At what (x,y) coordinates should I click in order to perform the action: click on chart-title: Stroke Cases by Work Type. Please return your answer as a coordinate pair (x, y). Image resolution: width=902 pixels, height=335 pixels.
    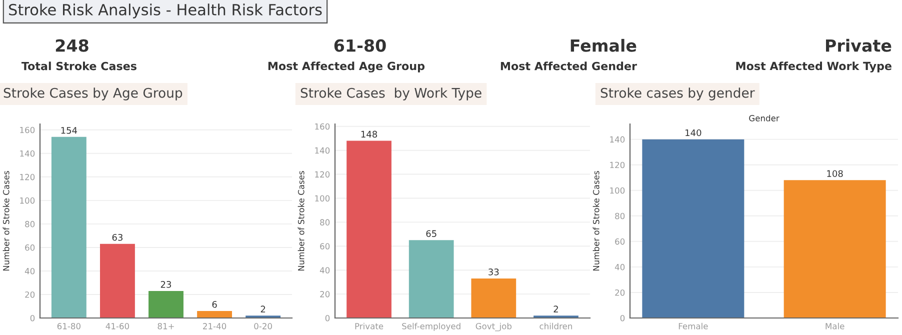
    Looking at the image, I should click on (391, 94).